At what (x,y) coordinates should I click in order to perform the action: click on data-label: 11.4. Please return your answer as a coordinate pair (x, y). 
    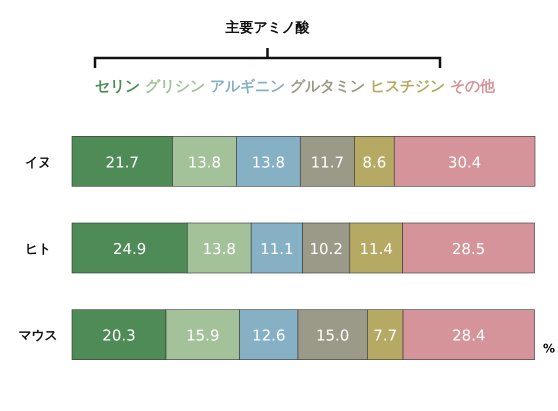
    Looking at the image, I should click on (376, 249).